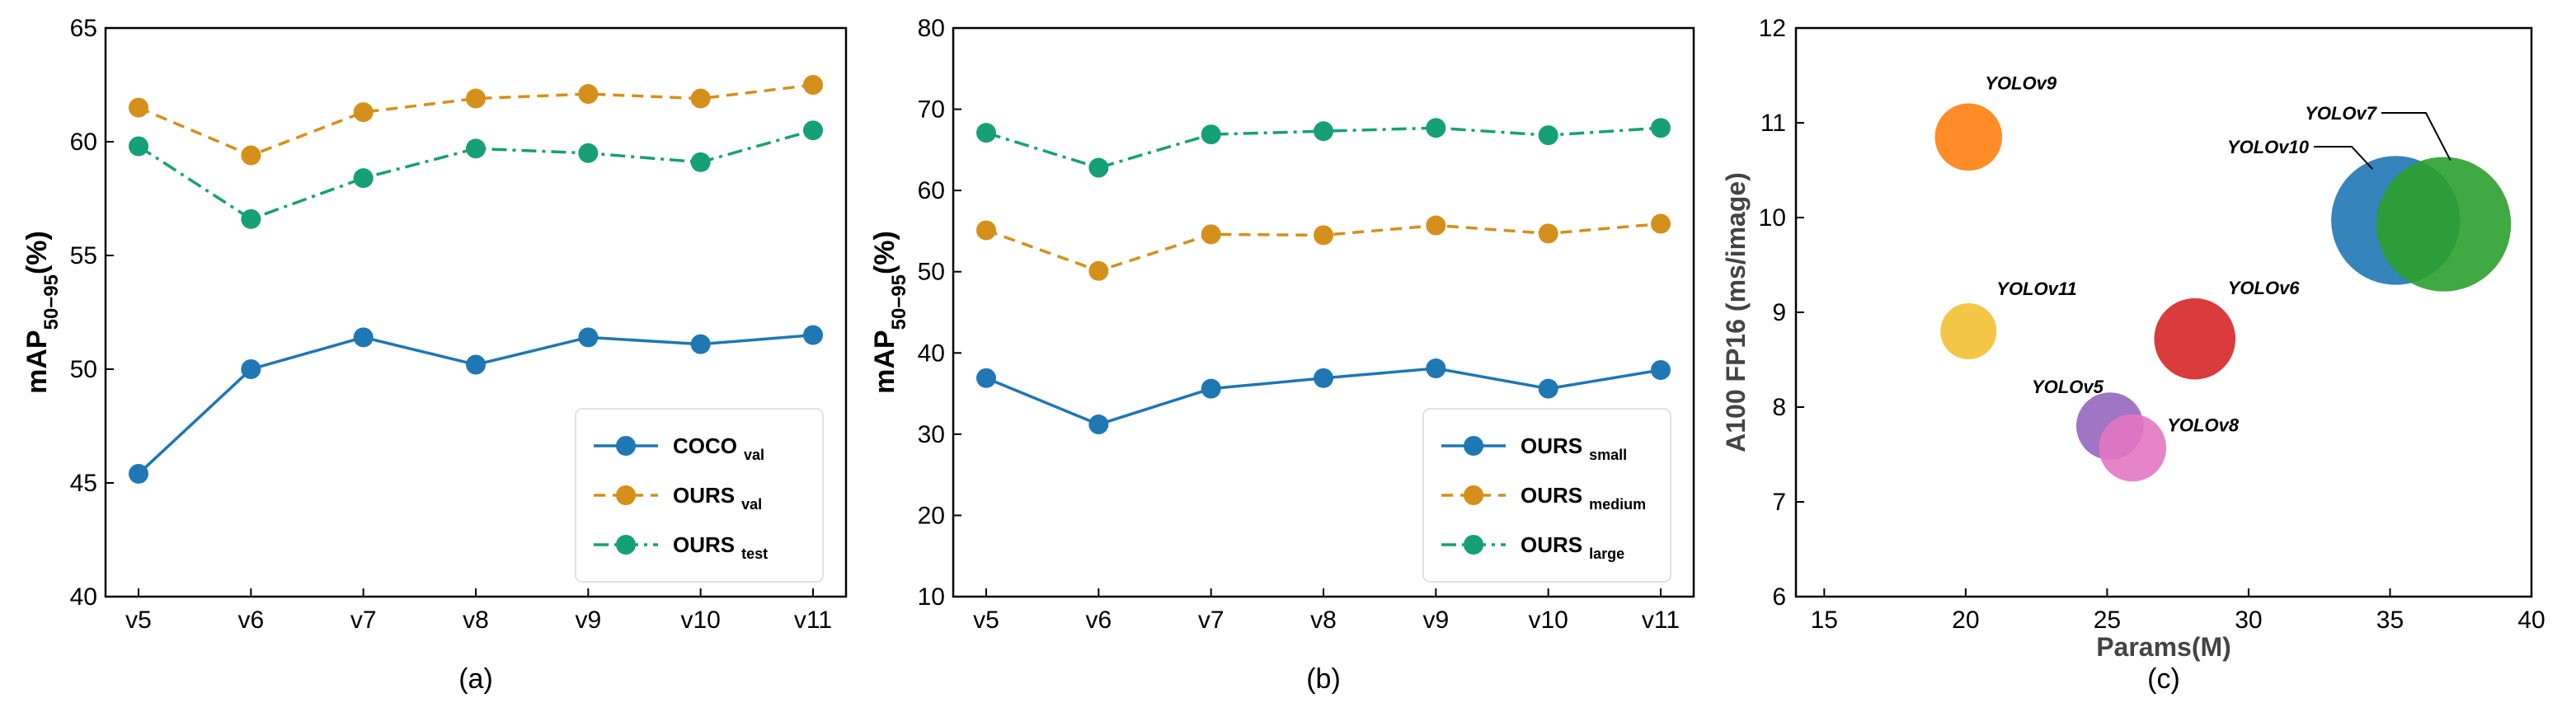  Describe the element at coordinates (2036, 289) in the screenshot. I see `bubble-label: YOLOv11` at that location.